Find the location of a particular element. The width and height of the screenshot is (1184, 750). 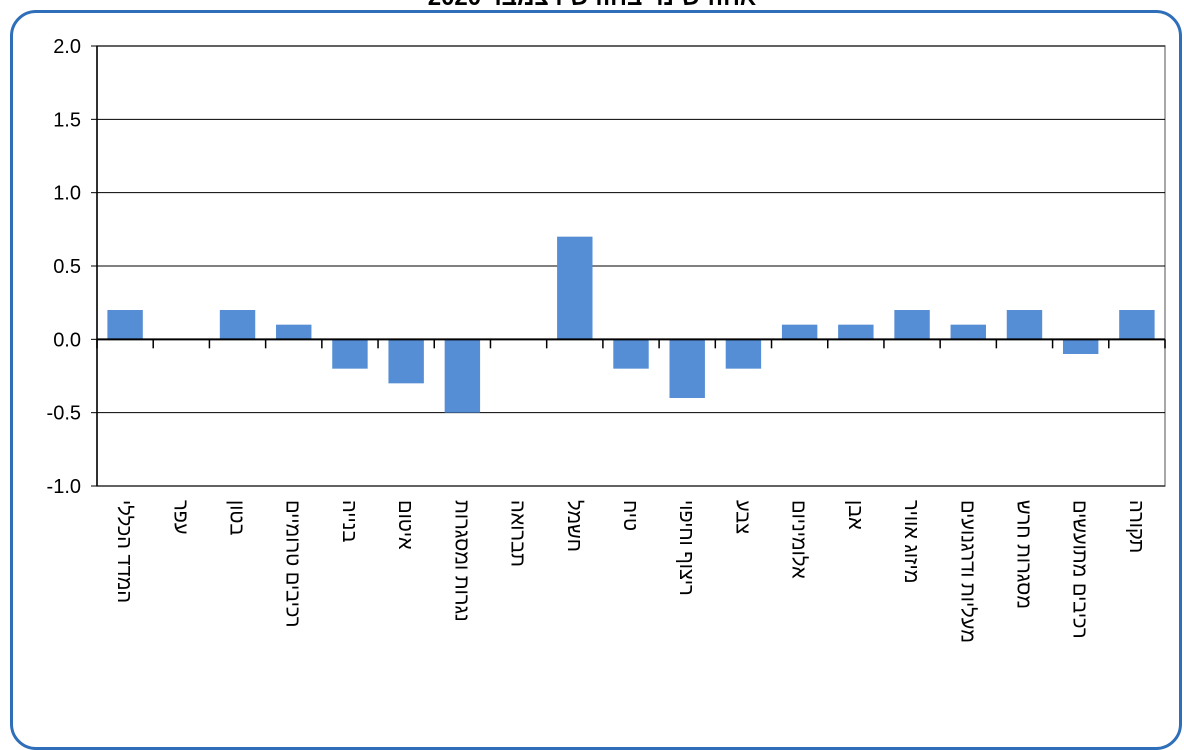

category-label: אלומיניום is located at coordinates (799, 539).